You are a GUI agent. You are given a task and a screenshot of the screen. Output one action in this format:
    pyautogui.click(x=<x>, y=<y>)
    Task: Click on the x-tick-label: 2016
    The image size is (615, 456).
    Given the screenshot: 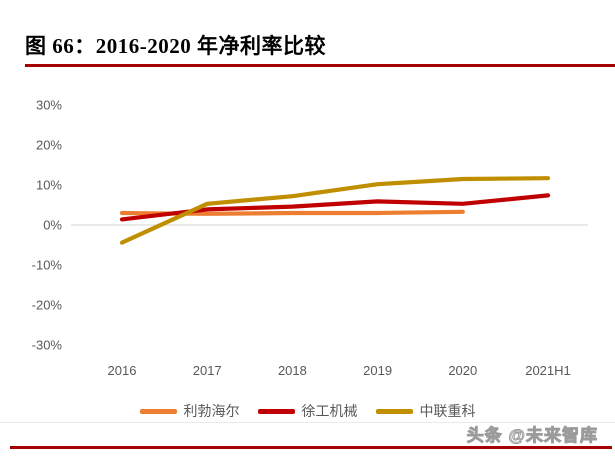 What is the action you would take?
    pyautogui.click(x=122, y=370)
    